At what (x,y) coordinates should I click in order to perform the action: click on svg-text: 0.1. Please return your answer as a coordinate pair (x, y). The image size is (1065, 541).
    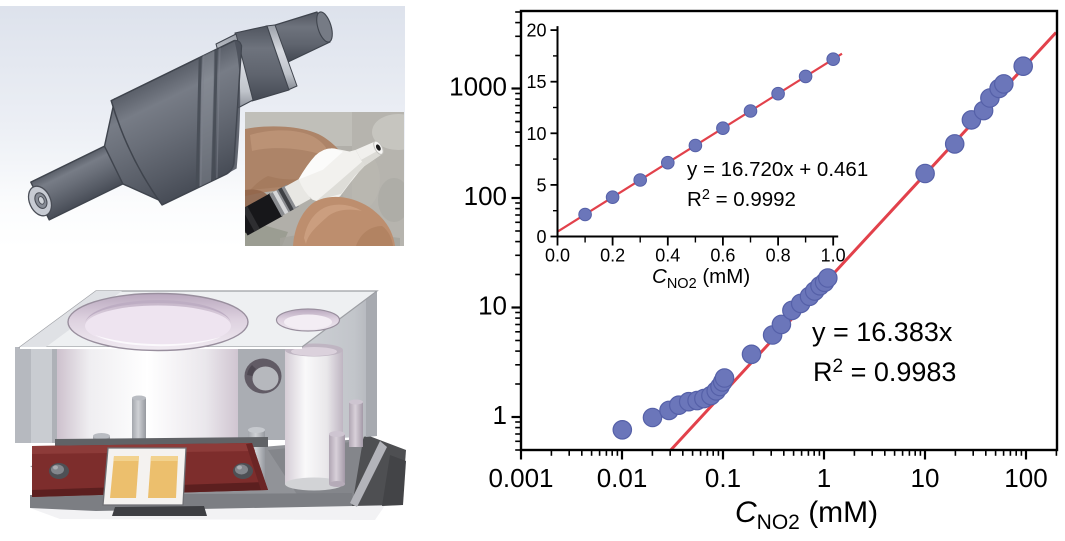
    Looking at the image, I should click on (723, 478).